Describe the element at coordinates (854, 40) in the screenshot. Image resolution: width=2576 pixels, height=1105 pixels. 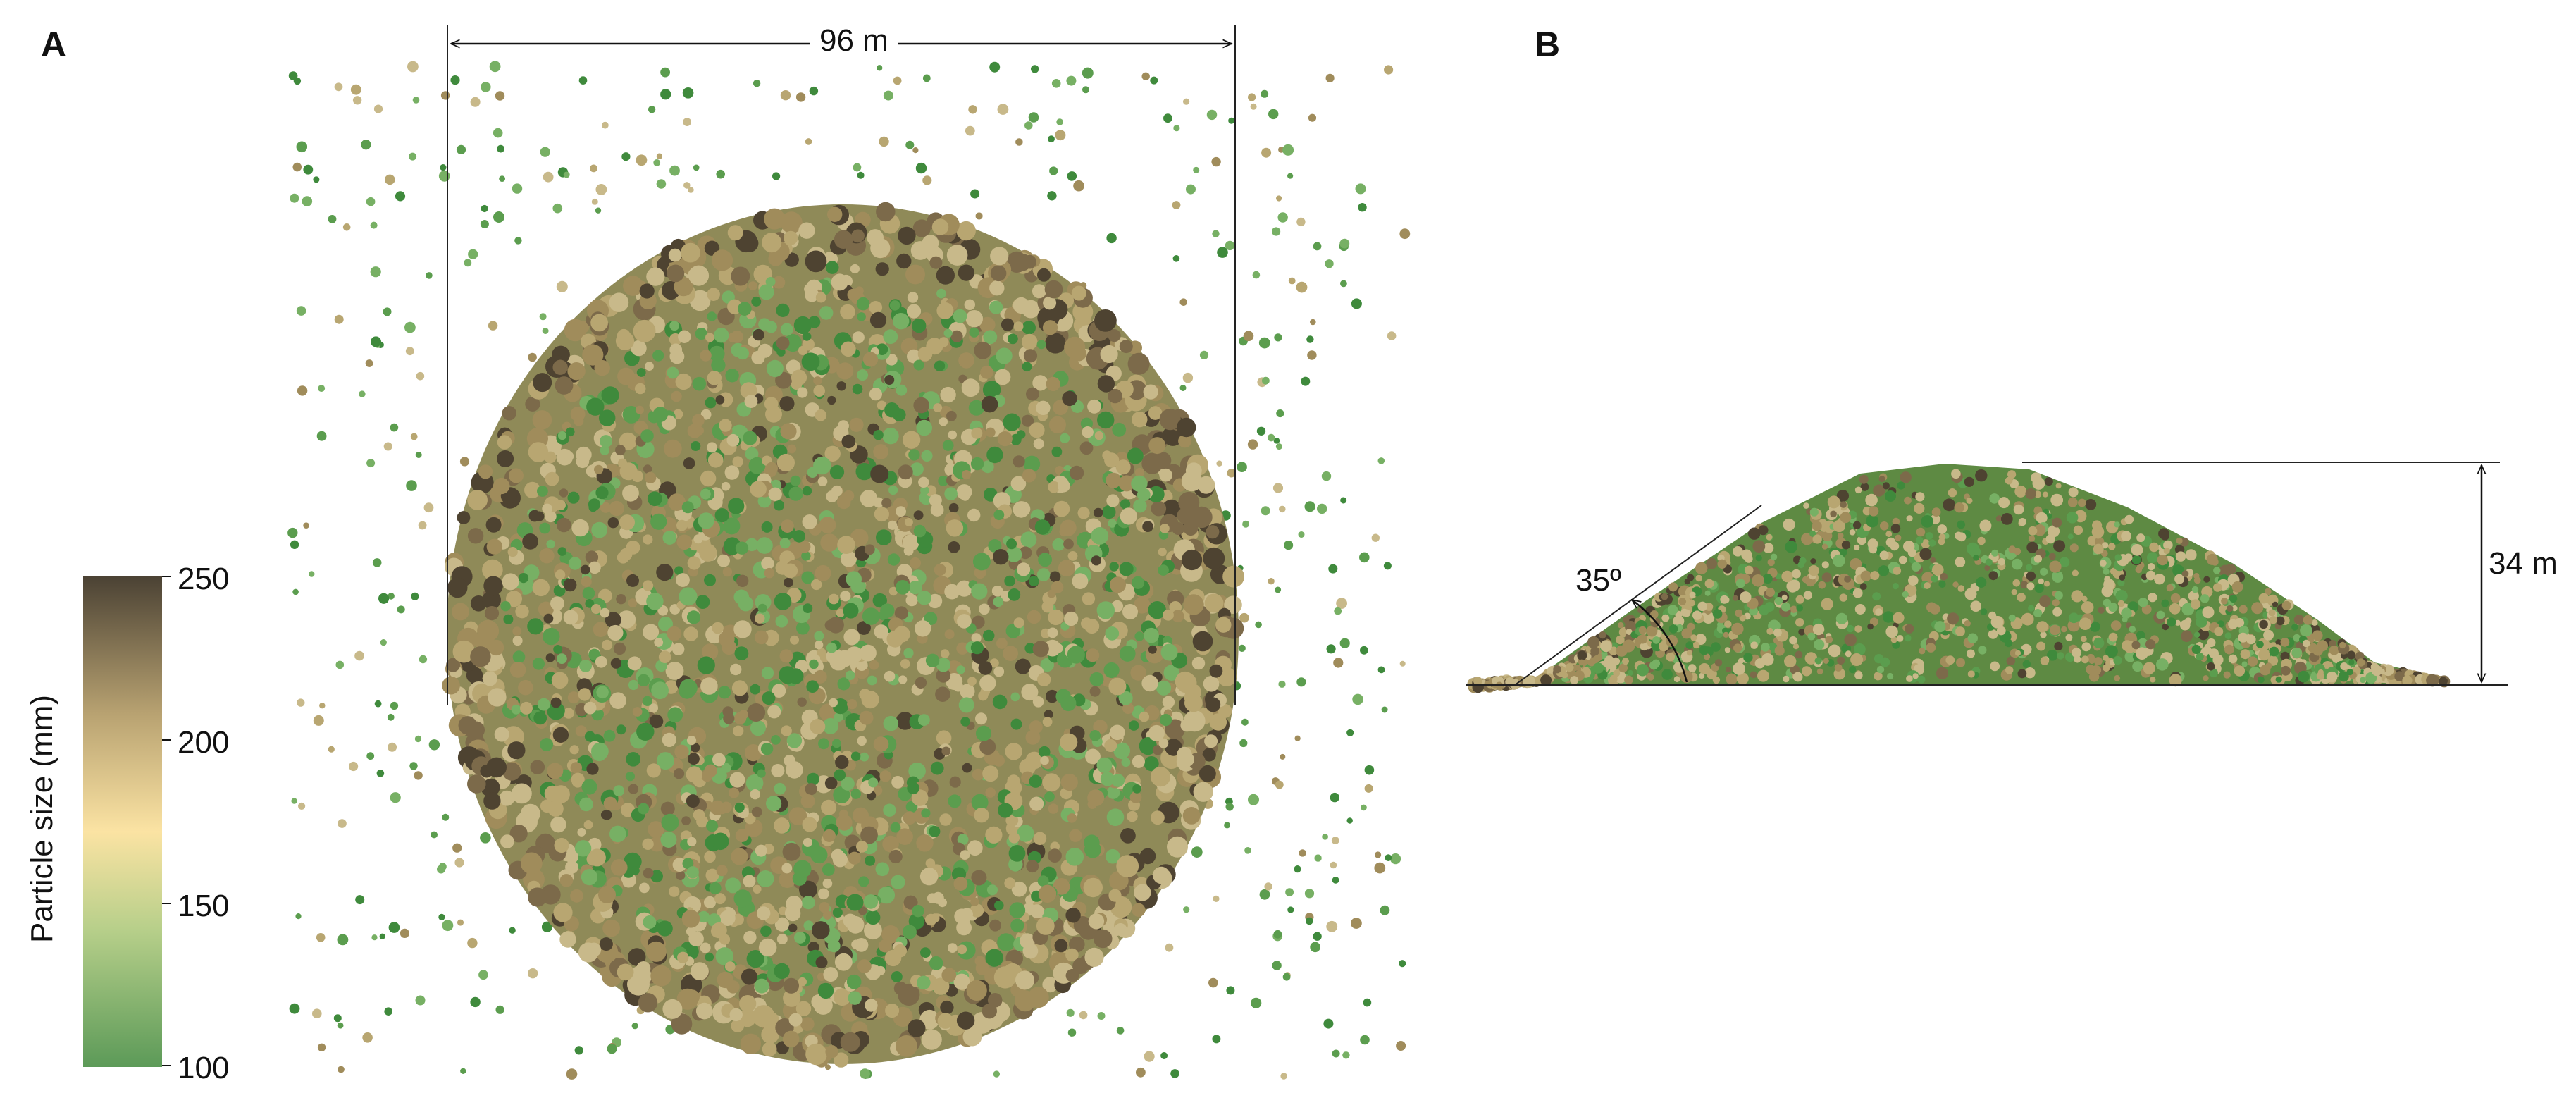
I see `panel-a-width-label: 96 m` at that location.